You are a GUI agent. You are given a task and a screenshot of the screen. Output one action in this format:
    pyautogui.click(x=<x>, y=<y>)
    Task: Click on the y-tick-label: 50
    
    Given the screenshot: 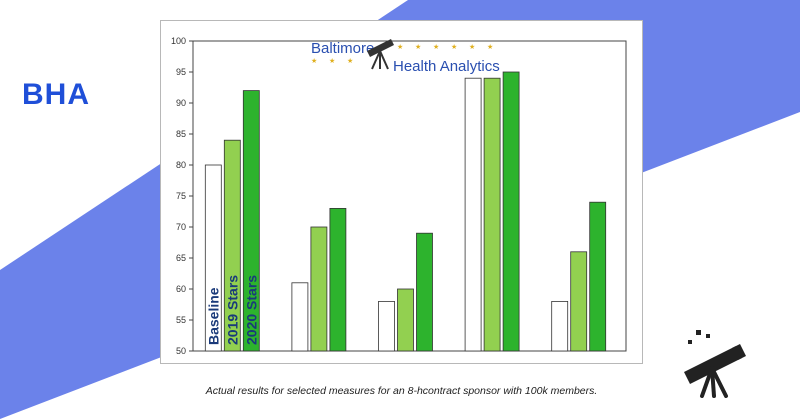 What is the action you would take?
    pyautogui.click(x=181, y=351)
    